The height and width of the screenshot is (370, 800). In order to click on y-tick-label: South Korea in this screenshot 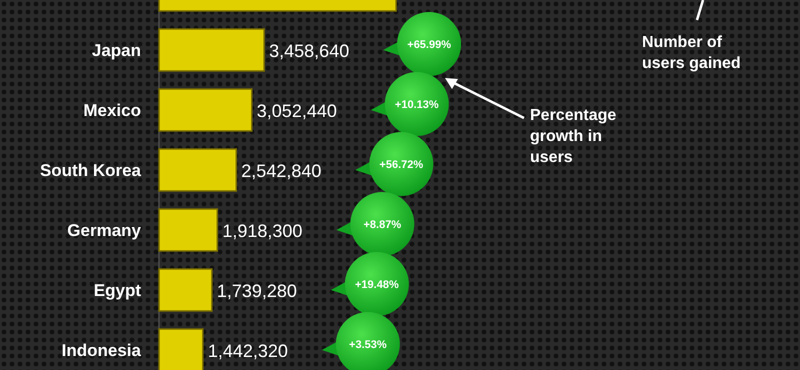, I will do `click(91, 170)`.